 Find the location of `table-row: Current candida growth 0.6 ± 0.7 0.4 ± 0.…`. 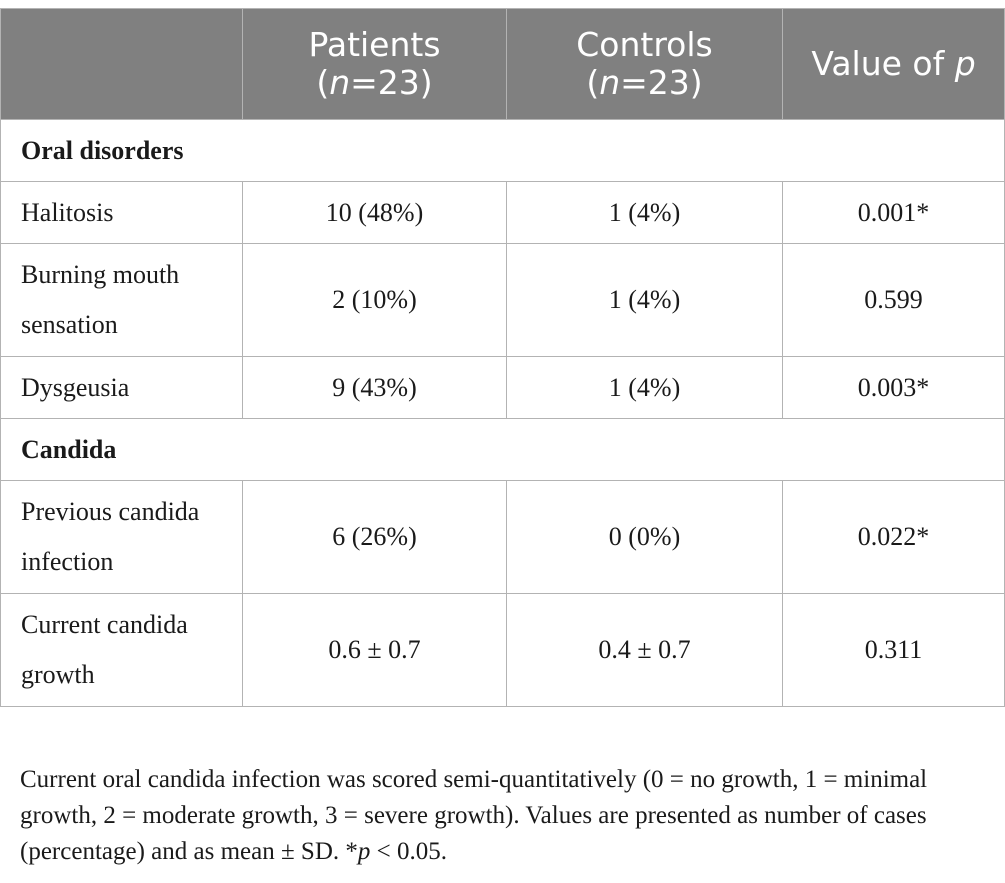

table-row: Current candida growth 0.6 ± 0.7 0.4 ± 0.… is located at coordinates (502, 650).